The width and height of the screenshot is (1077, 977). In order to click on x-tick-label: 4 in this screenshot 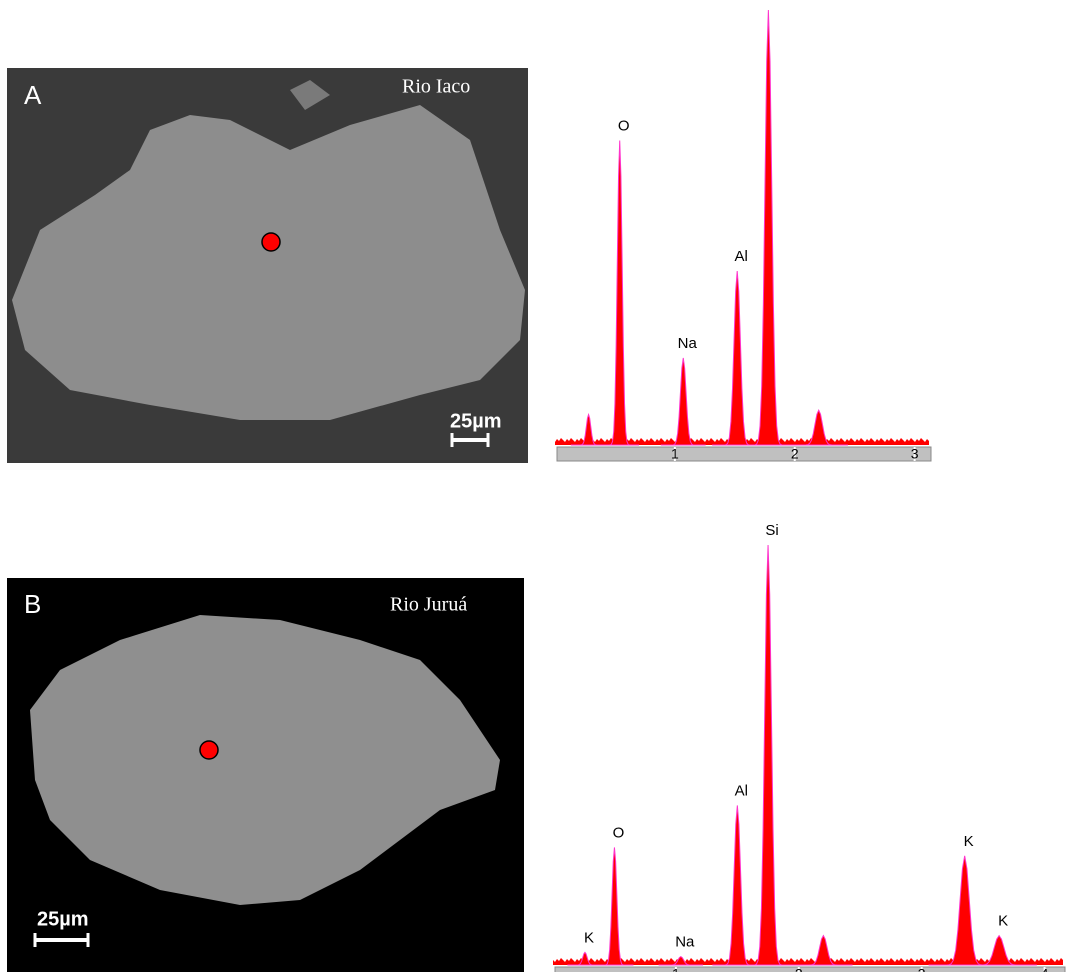, I will do `click(1045, 969)`.